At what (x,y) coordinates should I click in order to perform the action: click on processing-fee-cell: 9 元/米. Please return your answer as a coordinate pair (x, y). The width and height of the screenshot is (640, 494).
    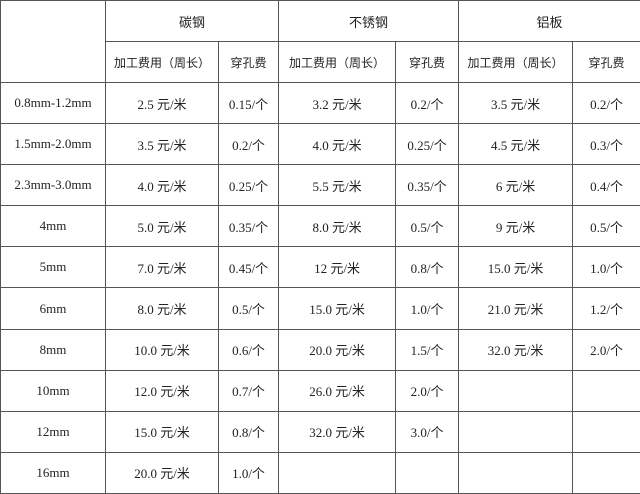
    Looking at the image, I should click on (516, 226).